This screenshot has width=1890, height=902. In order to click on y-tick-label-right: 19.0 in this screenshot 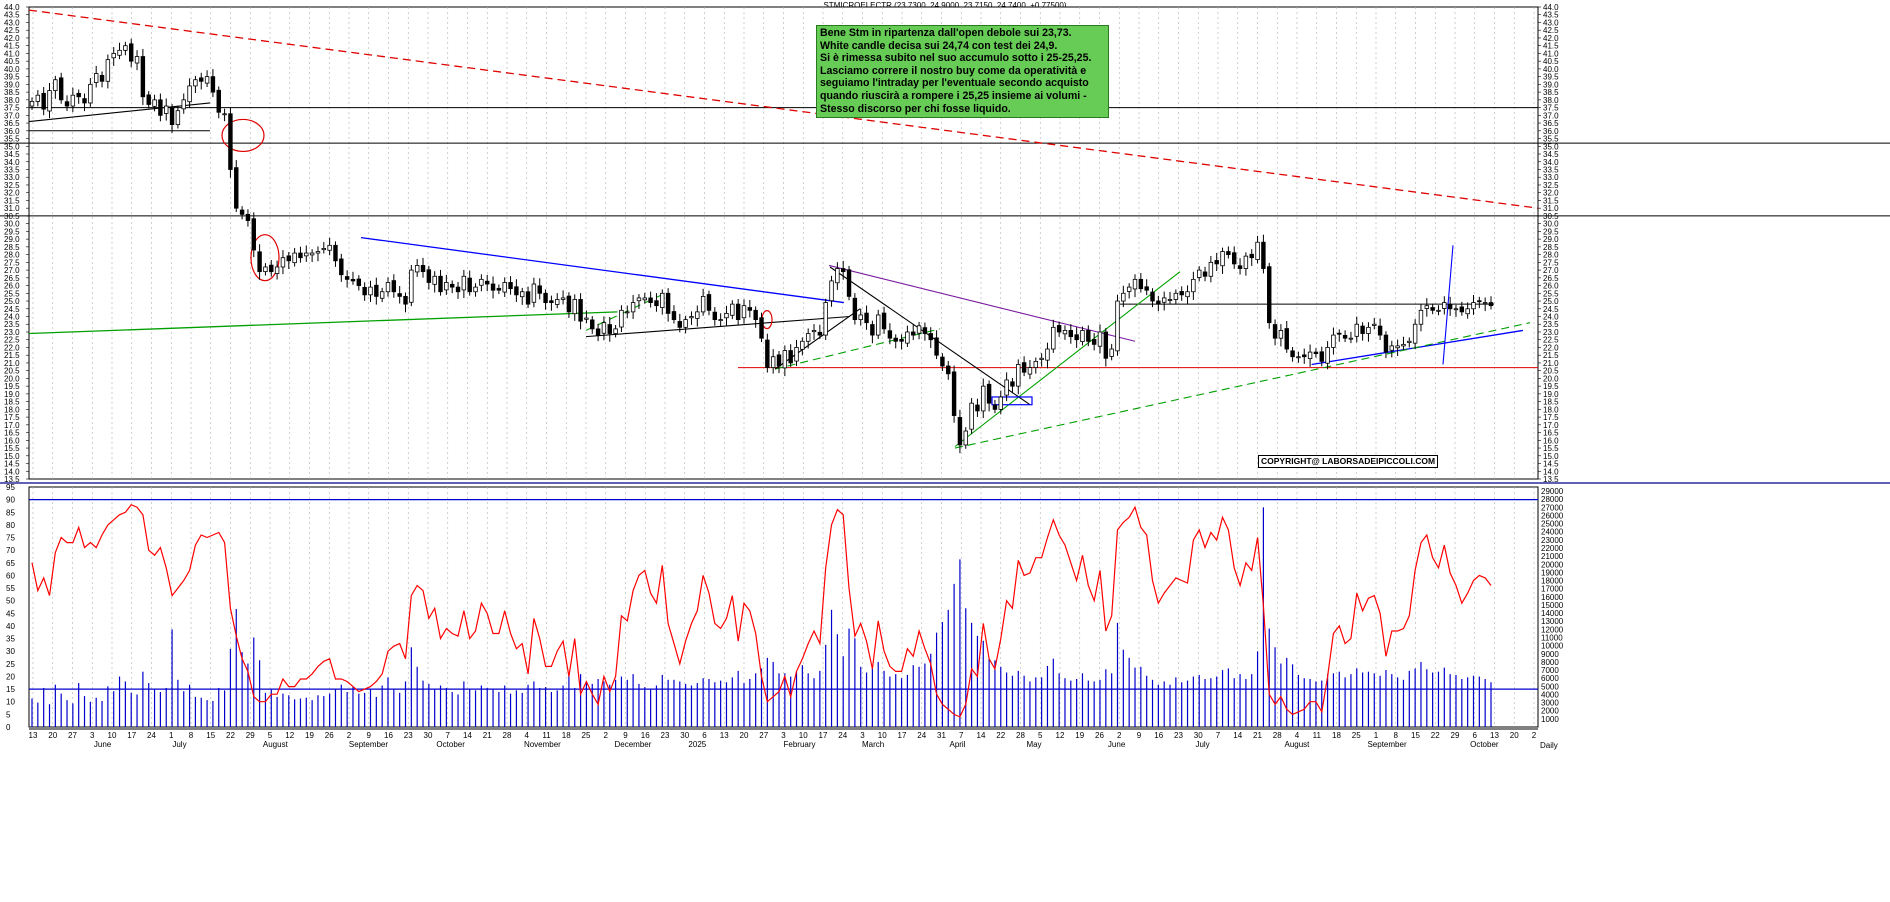, I will do `click(1551, 394)`.